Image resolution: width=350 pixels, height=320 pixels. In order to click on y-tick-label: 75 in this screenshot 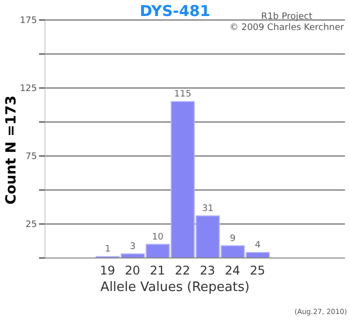, I will do `click(31, 157)`.